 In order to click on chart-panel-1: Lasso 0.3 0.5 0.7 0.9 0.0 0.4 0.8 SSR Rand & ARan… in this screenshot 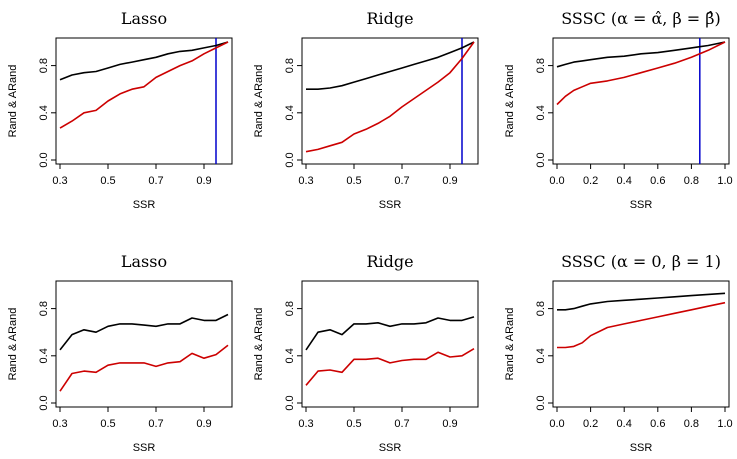, I will do `click(120, 110)`.